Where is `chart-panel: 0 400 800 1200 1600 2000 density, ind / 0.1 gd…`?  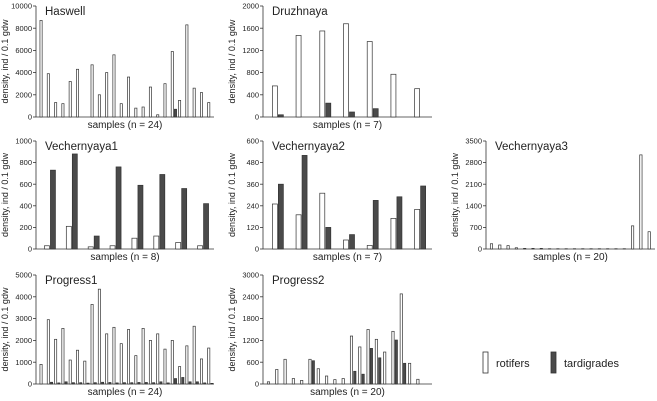
chart-panel: 0 400 800 1200 1600 2000 density, ind / 0.1 gd… is located at coordinates (329, 66).